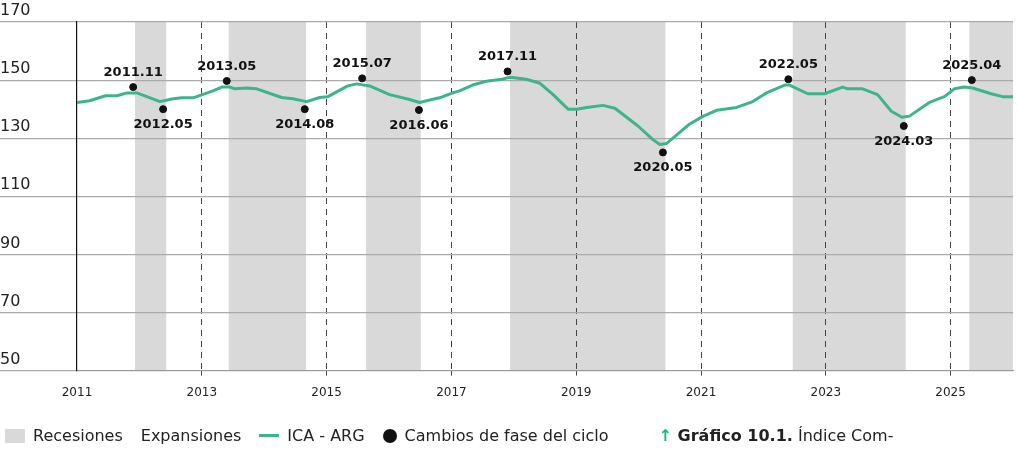  I want to click on legend-label: ICA - ARG, so click(326, 435).